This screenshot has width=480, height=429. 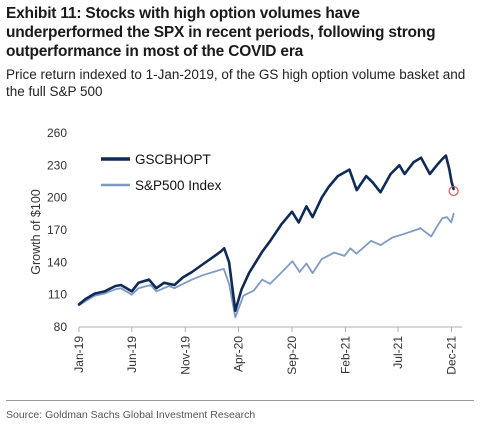 I want to click on y-axis-ticks: 80 110 140 170 200 230 260, so click(x=57, y=230).